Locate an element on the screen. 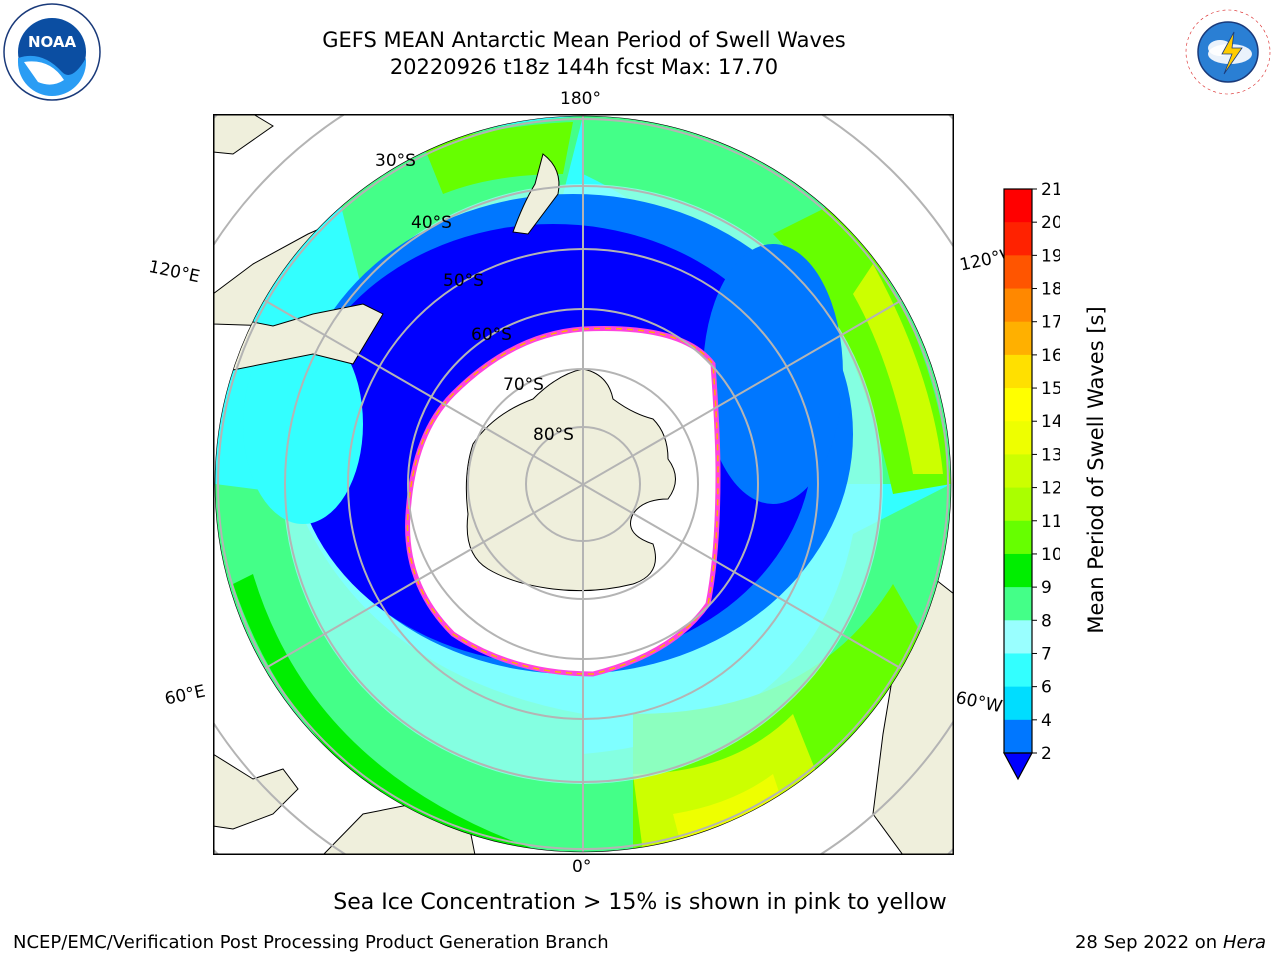  colorbar-tick-label: 19 is located at coordinates (1050, 256).